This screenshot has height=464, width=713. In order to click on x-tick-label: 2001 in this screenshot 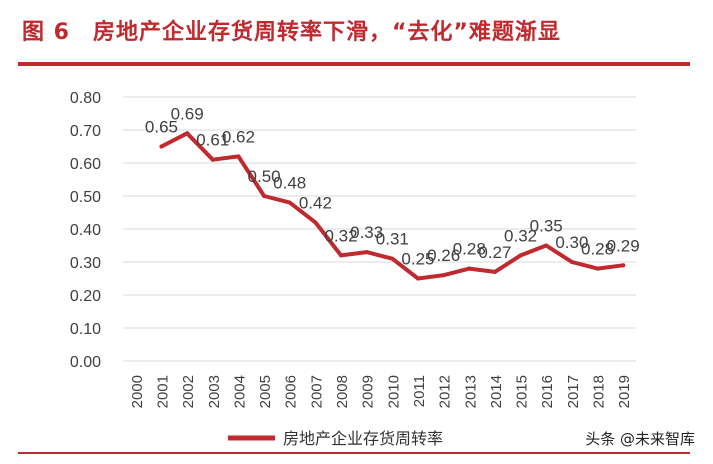, I will do `click(162, 391)`.